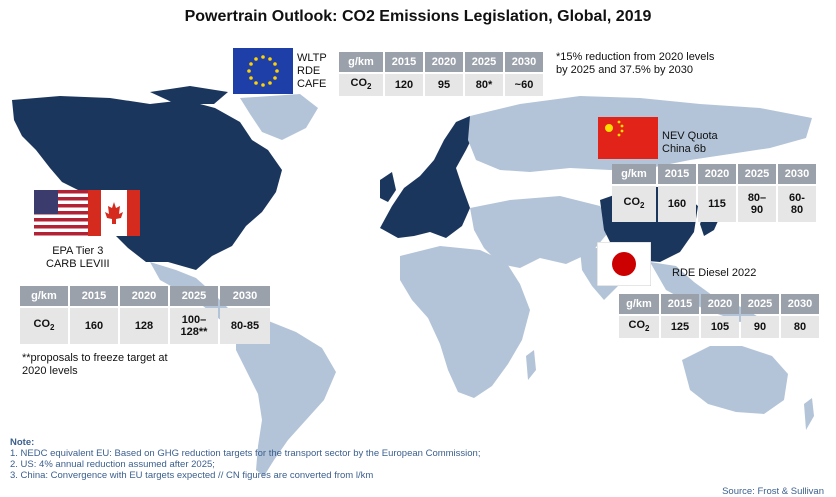  What do you see at coordinates (388, 187) in the screenshot?
I see `uk-region` at bounding box center [388, 187].